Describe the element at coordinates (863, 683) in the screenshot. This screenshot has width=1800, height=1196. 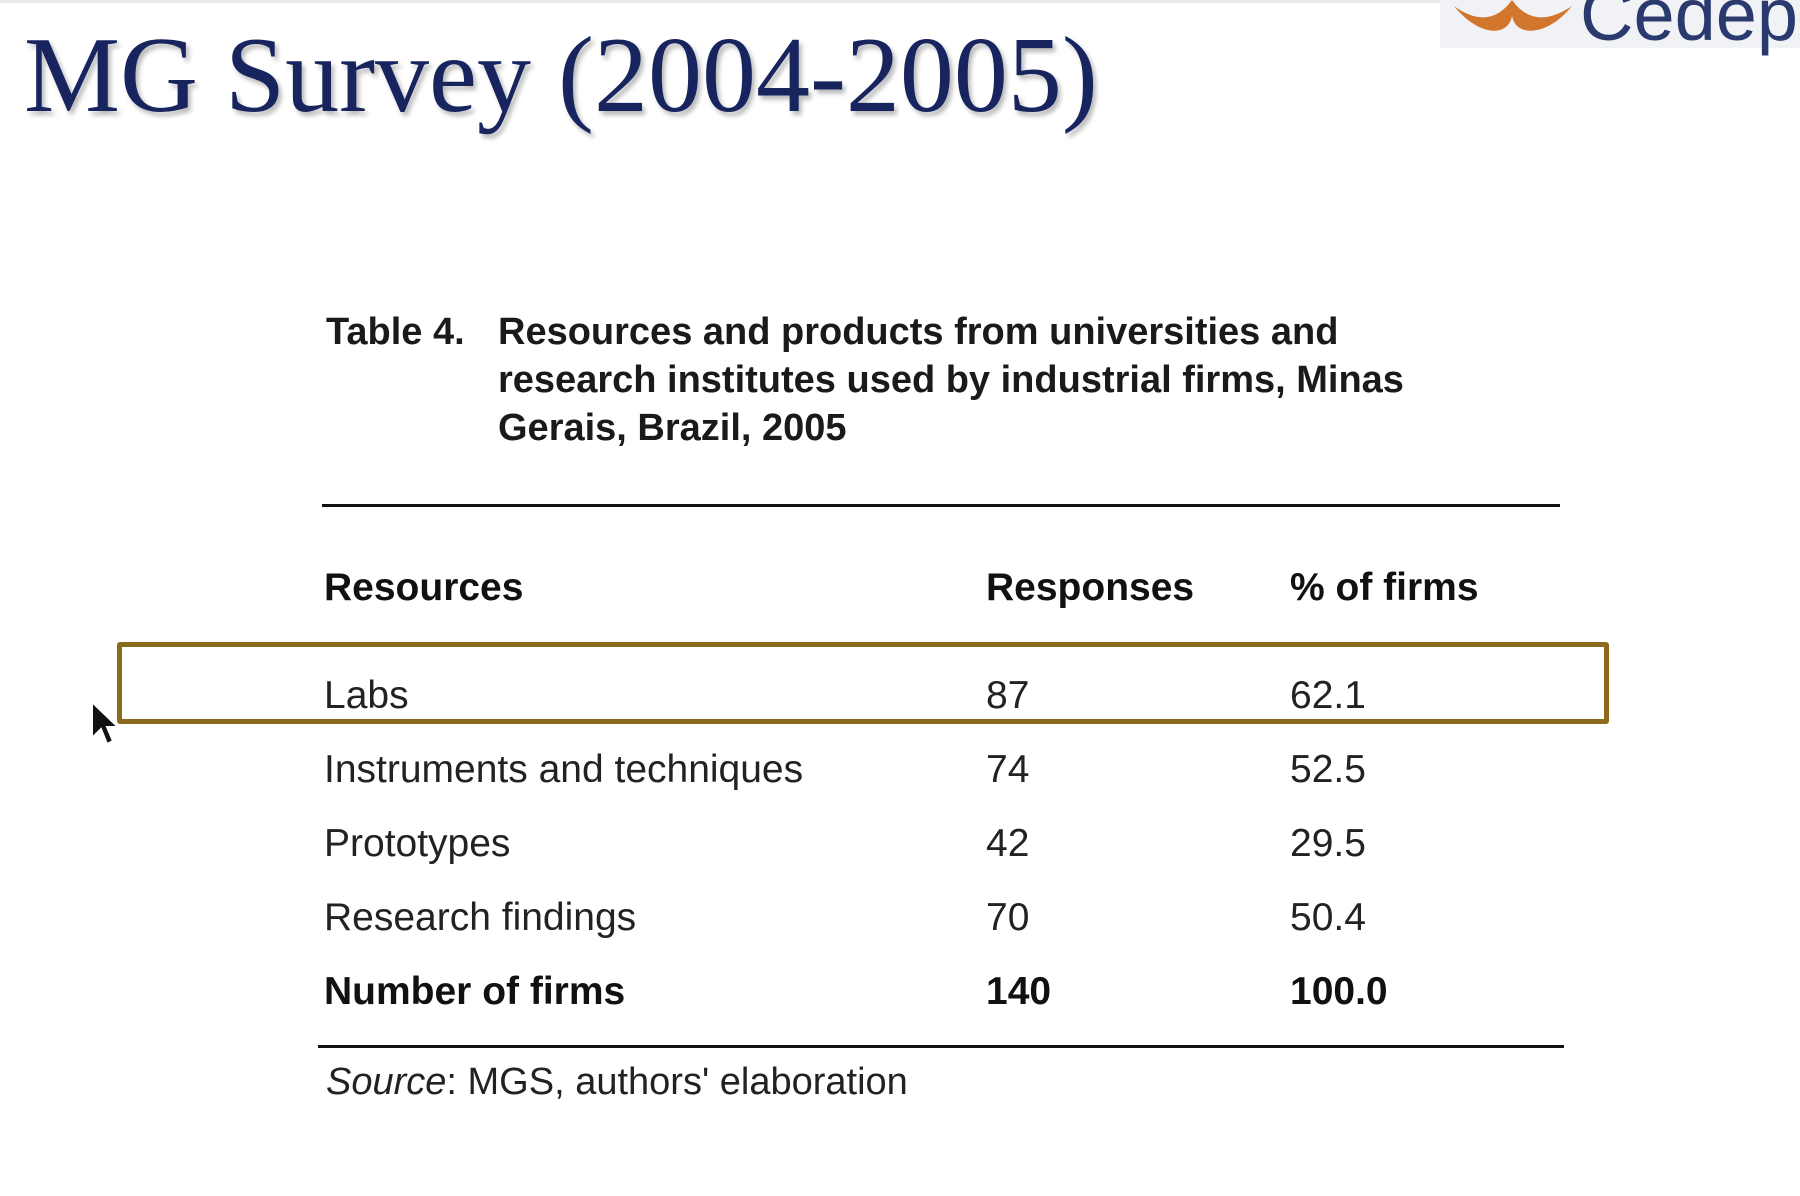
I see `highlight-box` at that location.